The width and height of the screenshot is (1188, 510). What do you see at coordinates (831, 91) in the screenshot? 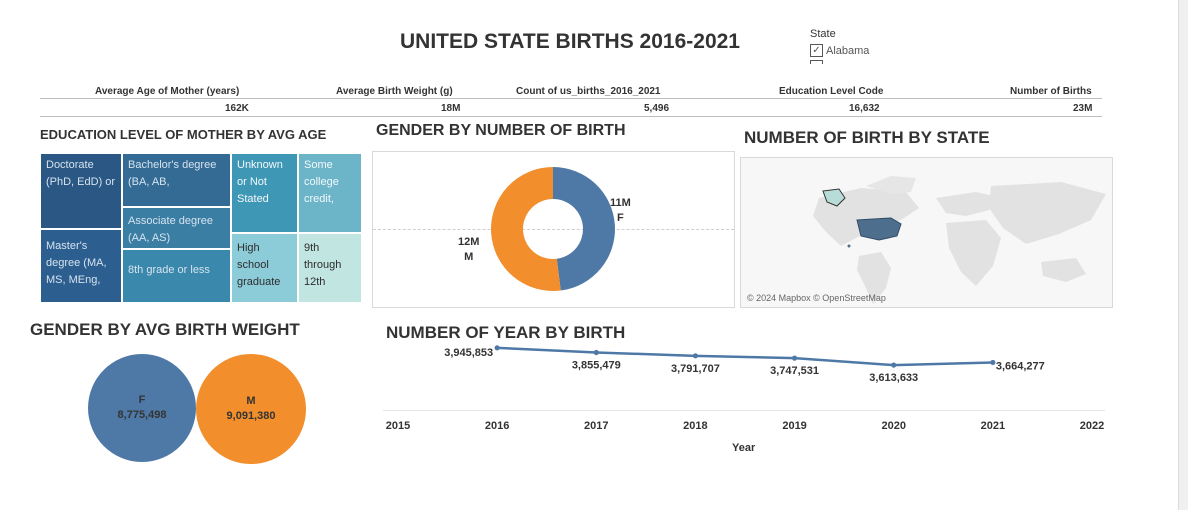
I see `kpi-label: Education Level Code` at bounding box center [831, 91].